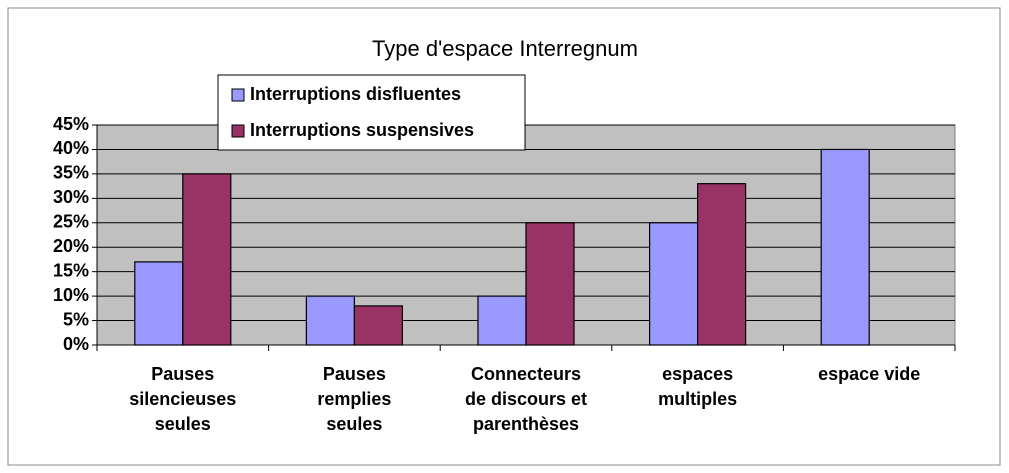 This screenshot has width=1009, height=473. I want to click on legend-box, so click(371, 112).